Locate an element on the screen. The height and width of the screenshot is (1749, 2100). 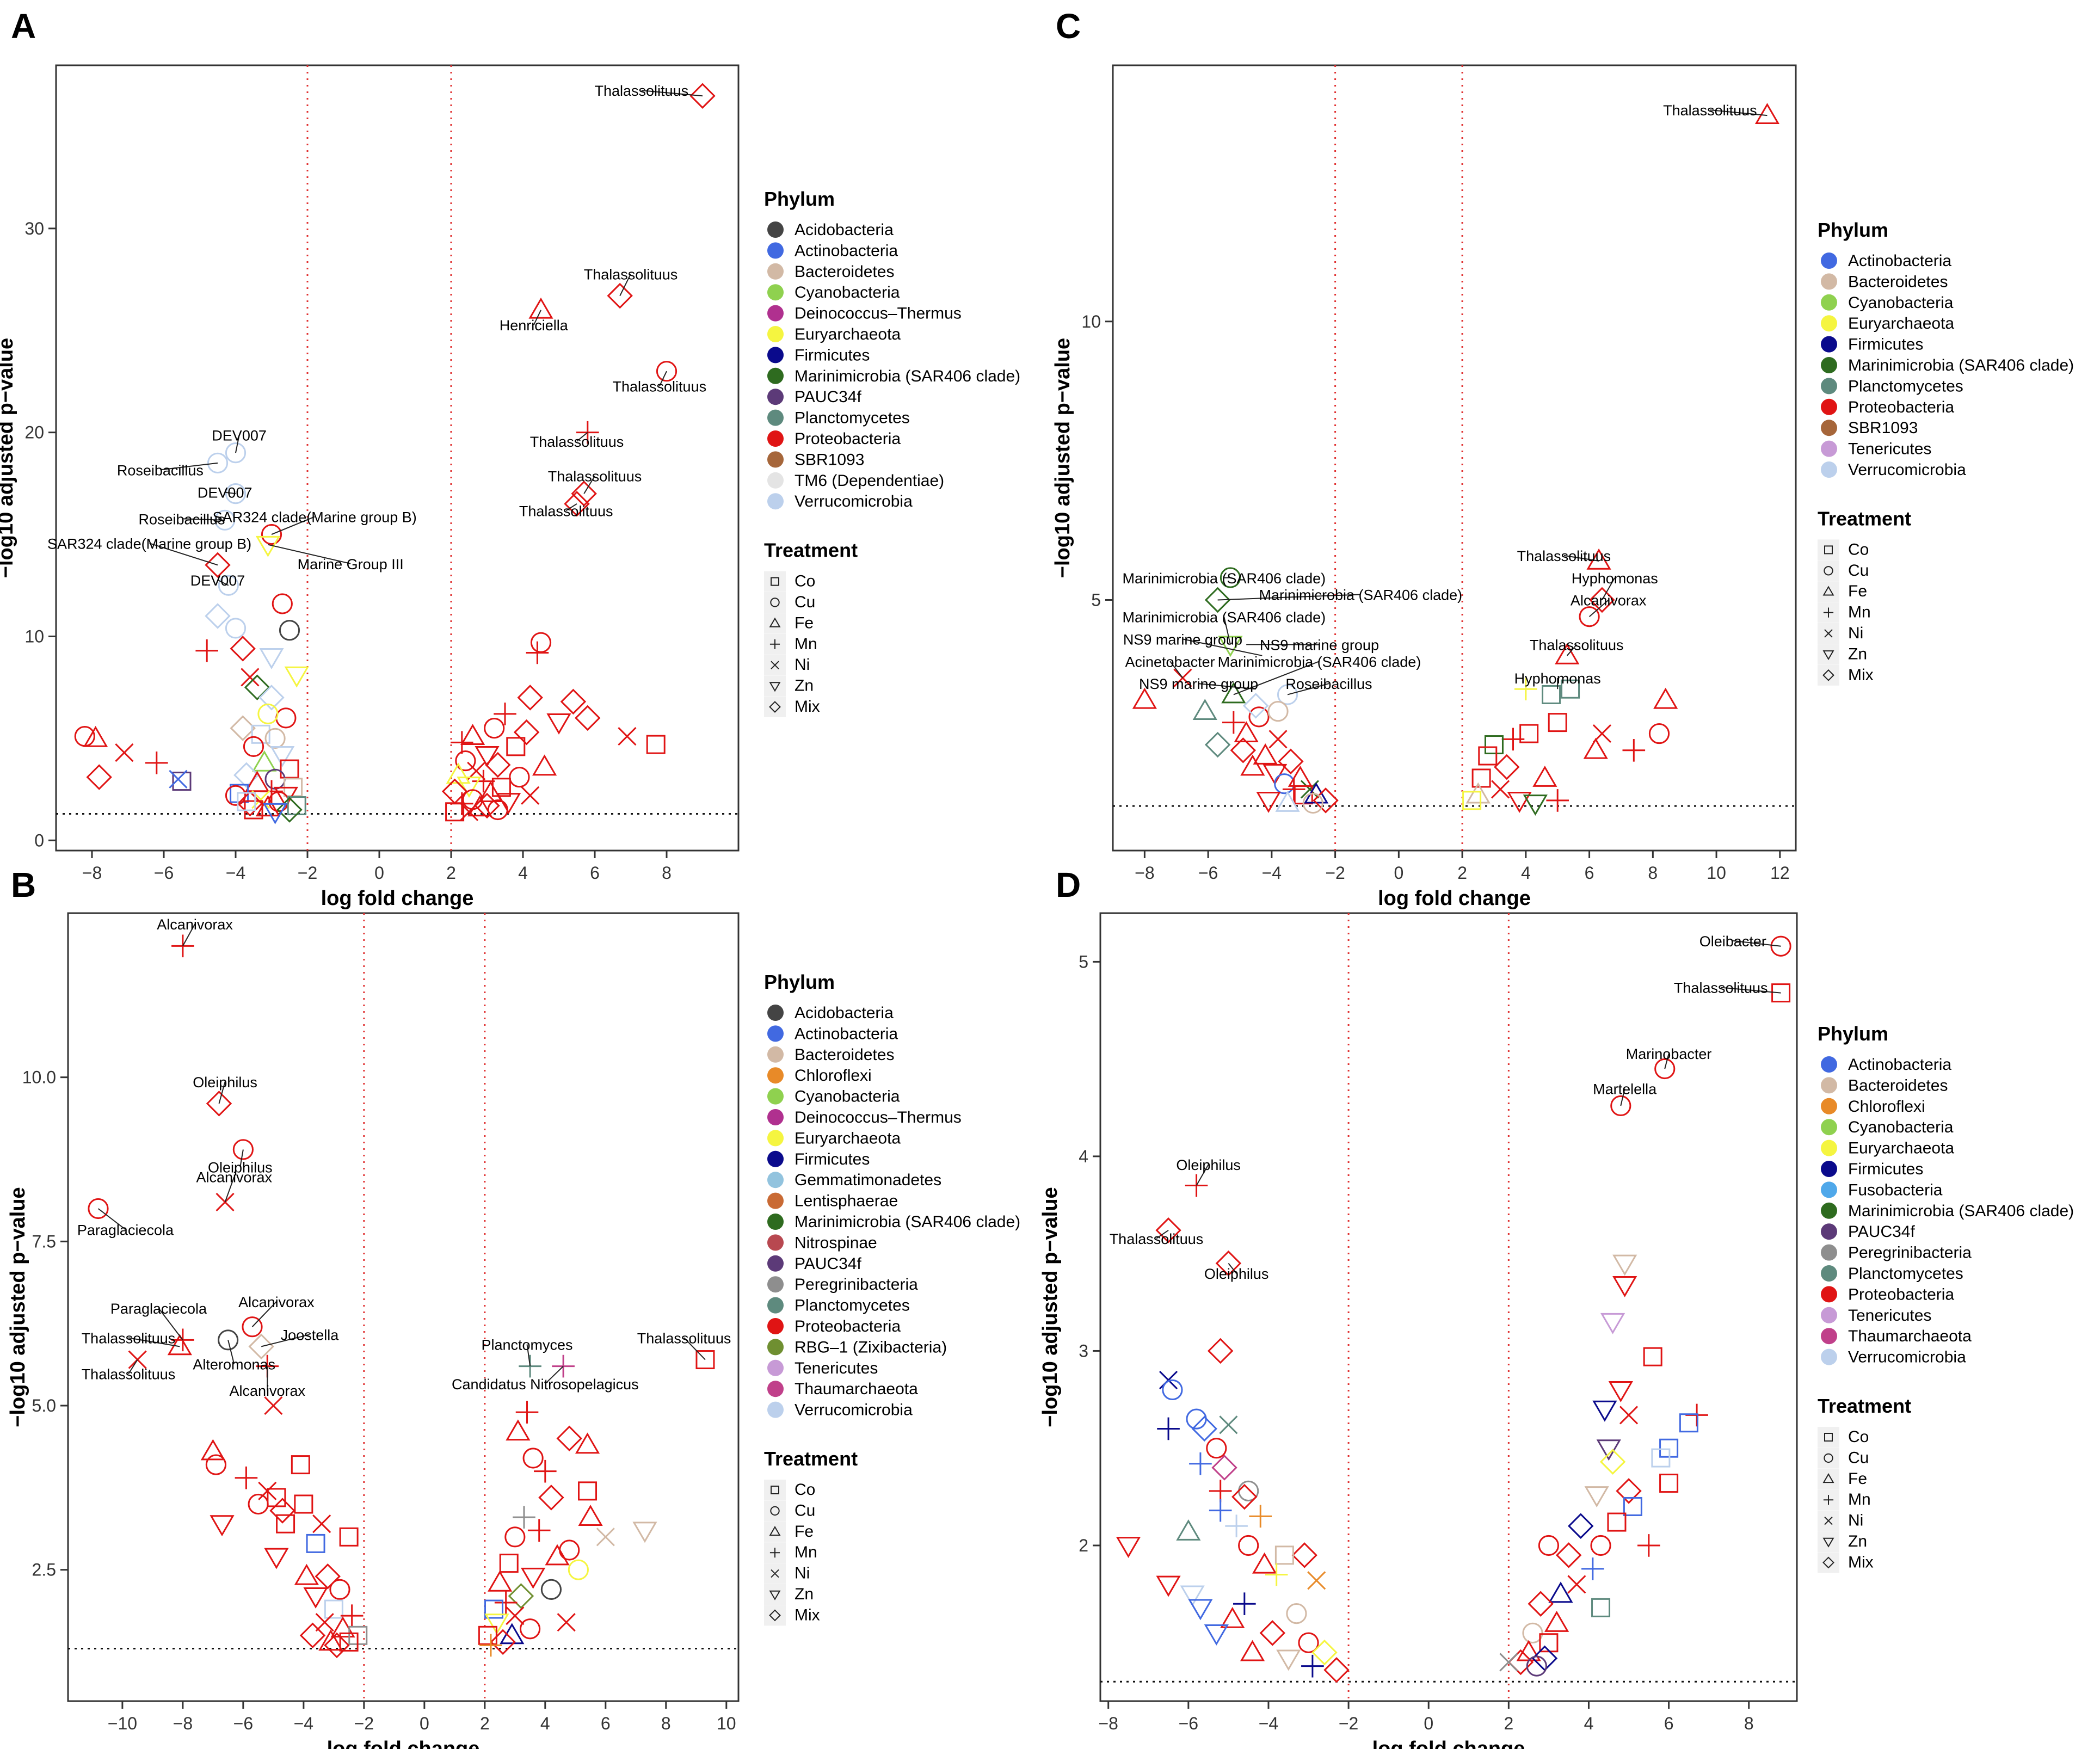
x-tick-label: 0 is located at coordinates (1428, 1724).